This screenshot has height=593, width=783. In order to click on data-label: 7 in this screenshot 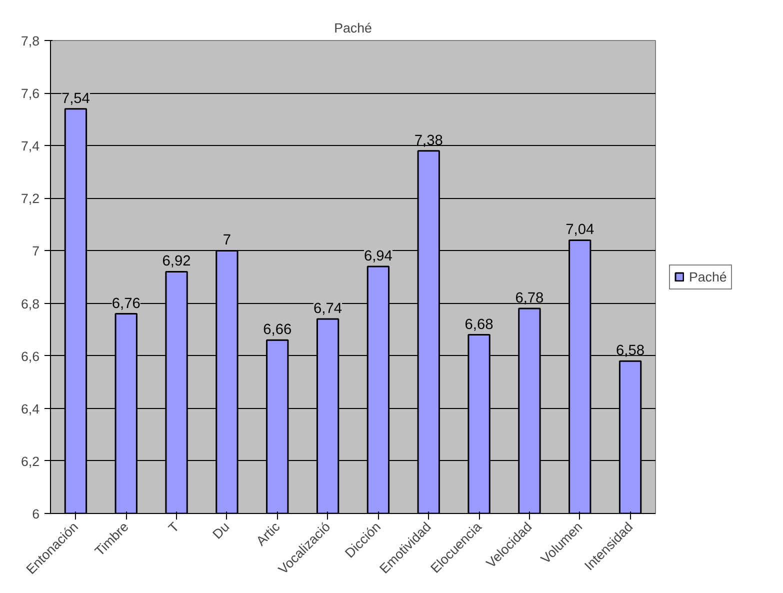, I will do `click(227, 240)`.